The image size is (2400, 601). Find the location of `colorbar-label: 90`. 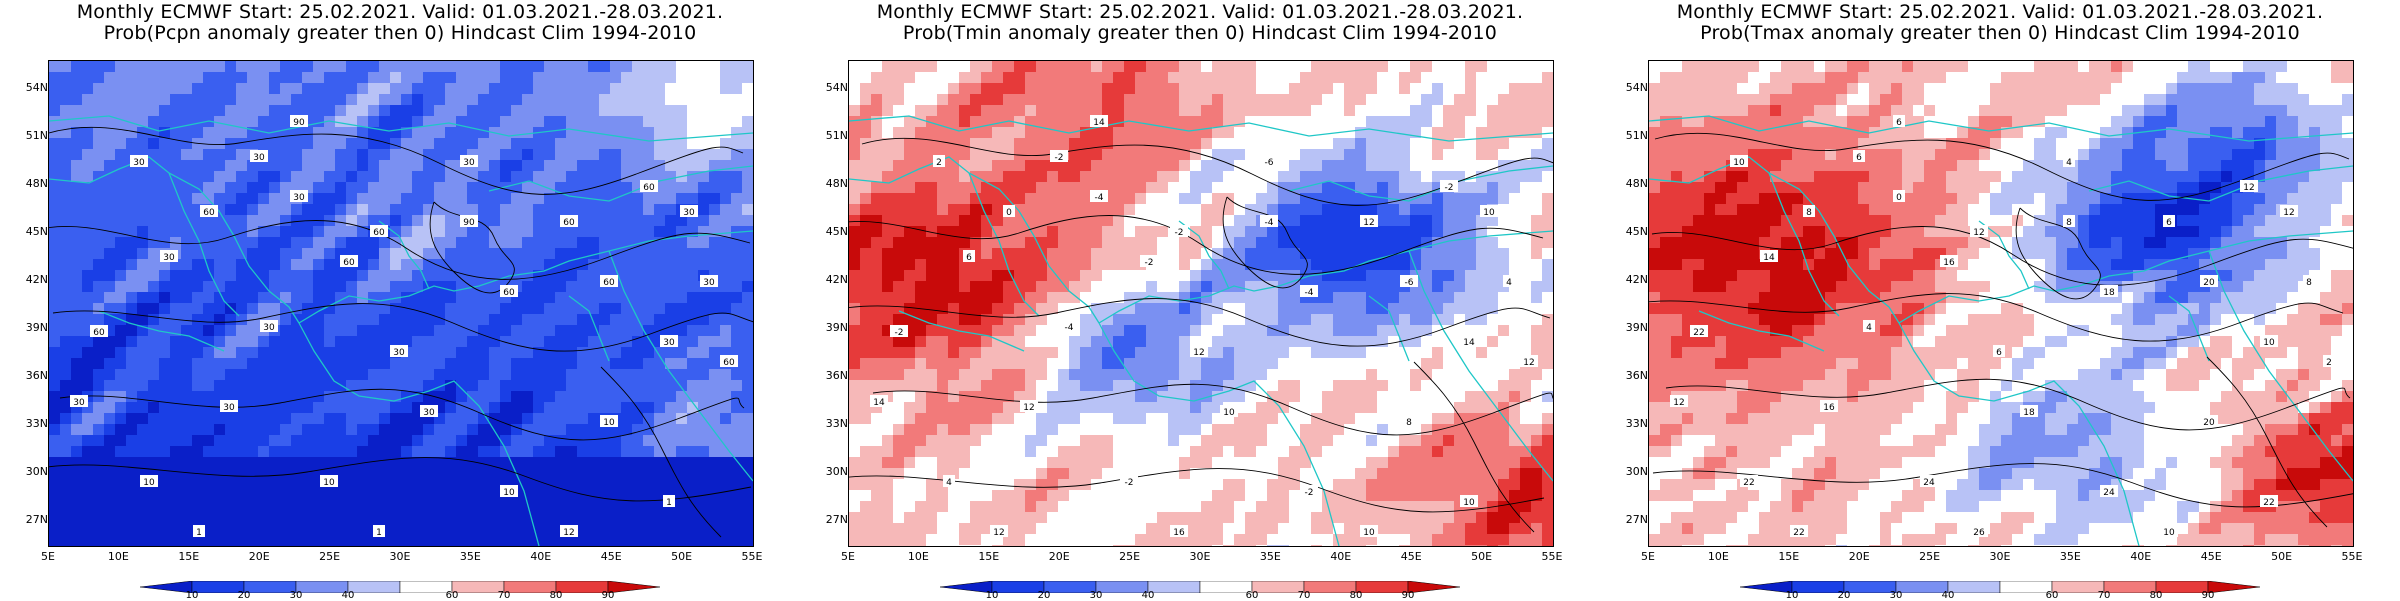

colorbar-label: 90 is located at coordinates (1408, 595).